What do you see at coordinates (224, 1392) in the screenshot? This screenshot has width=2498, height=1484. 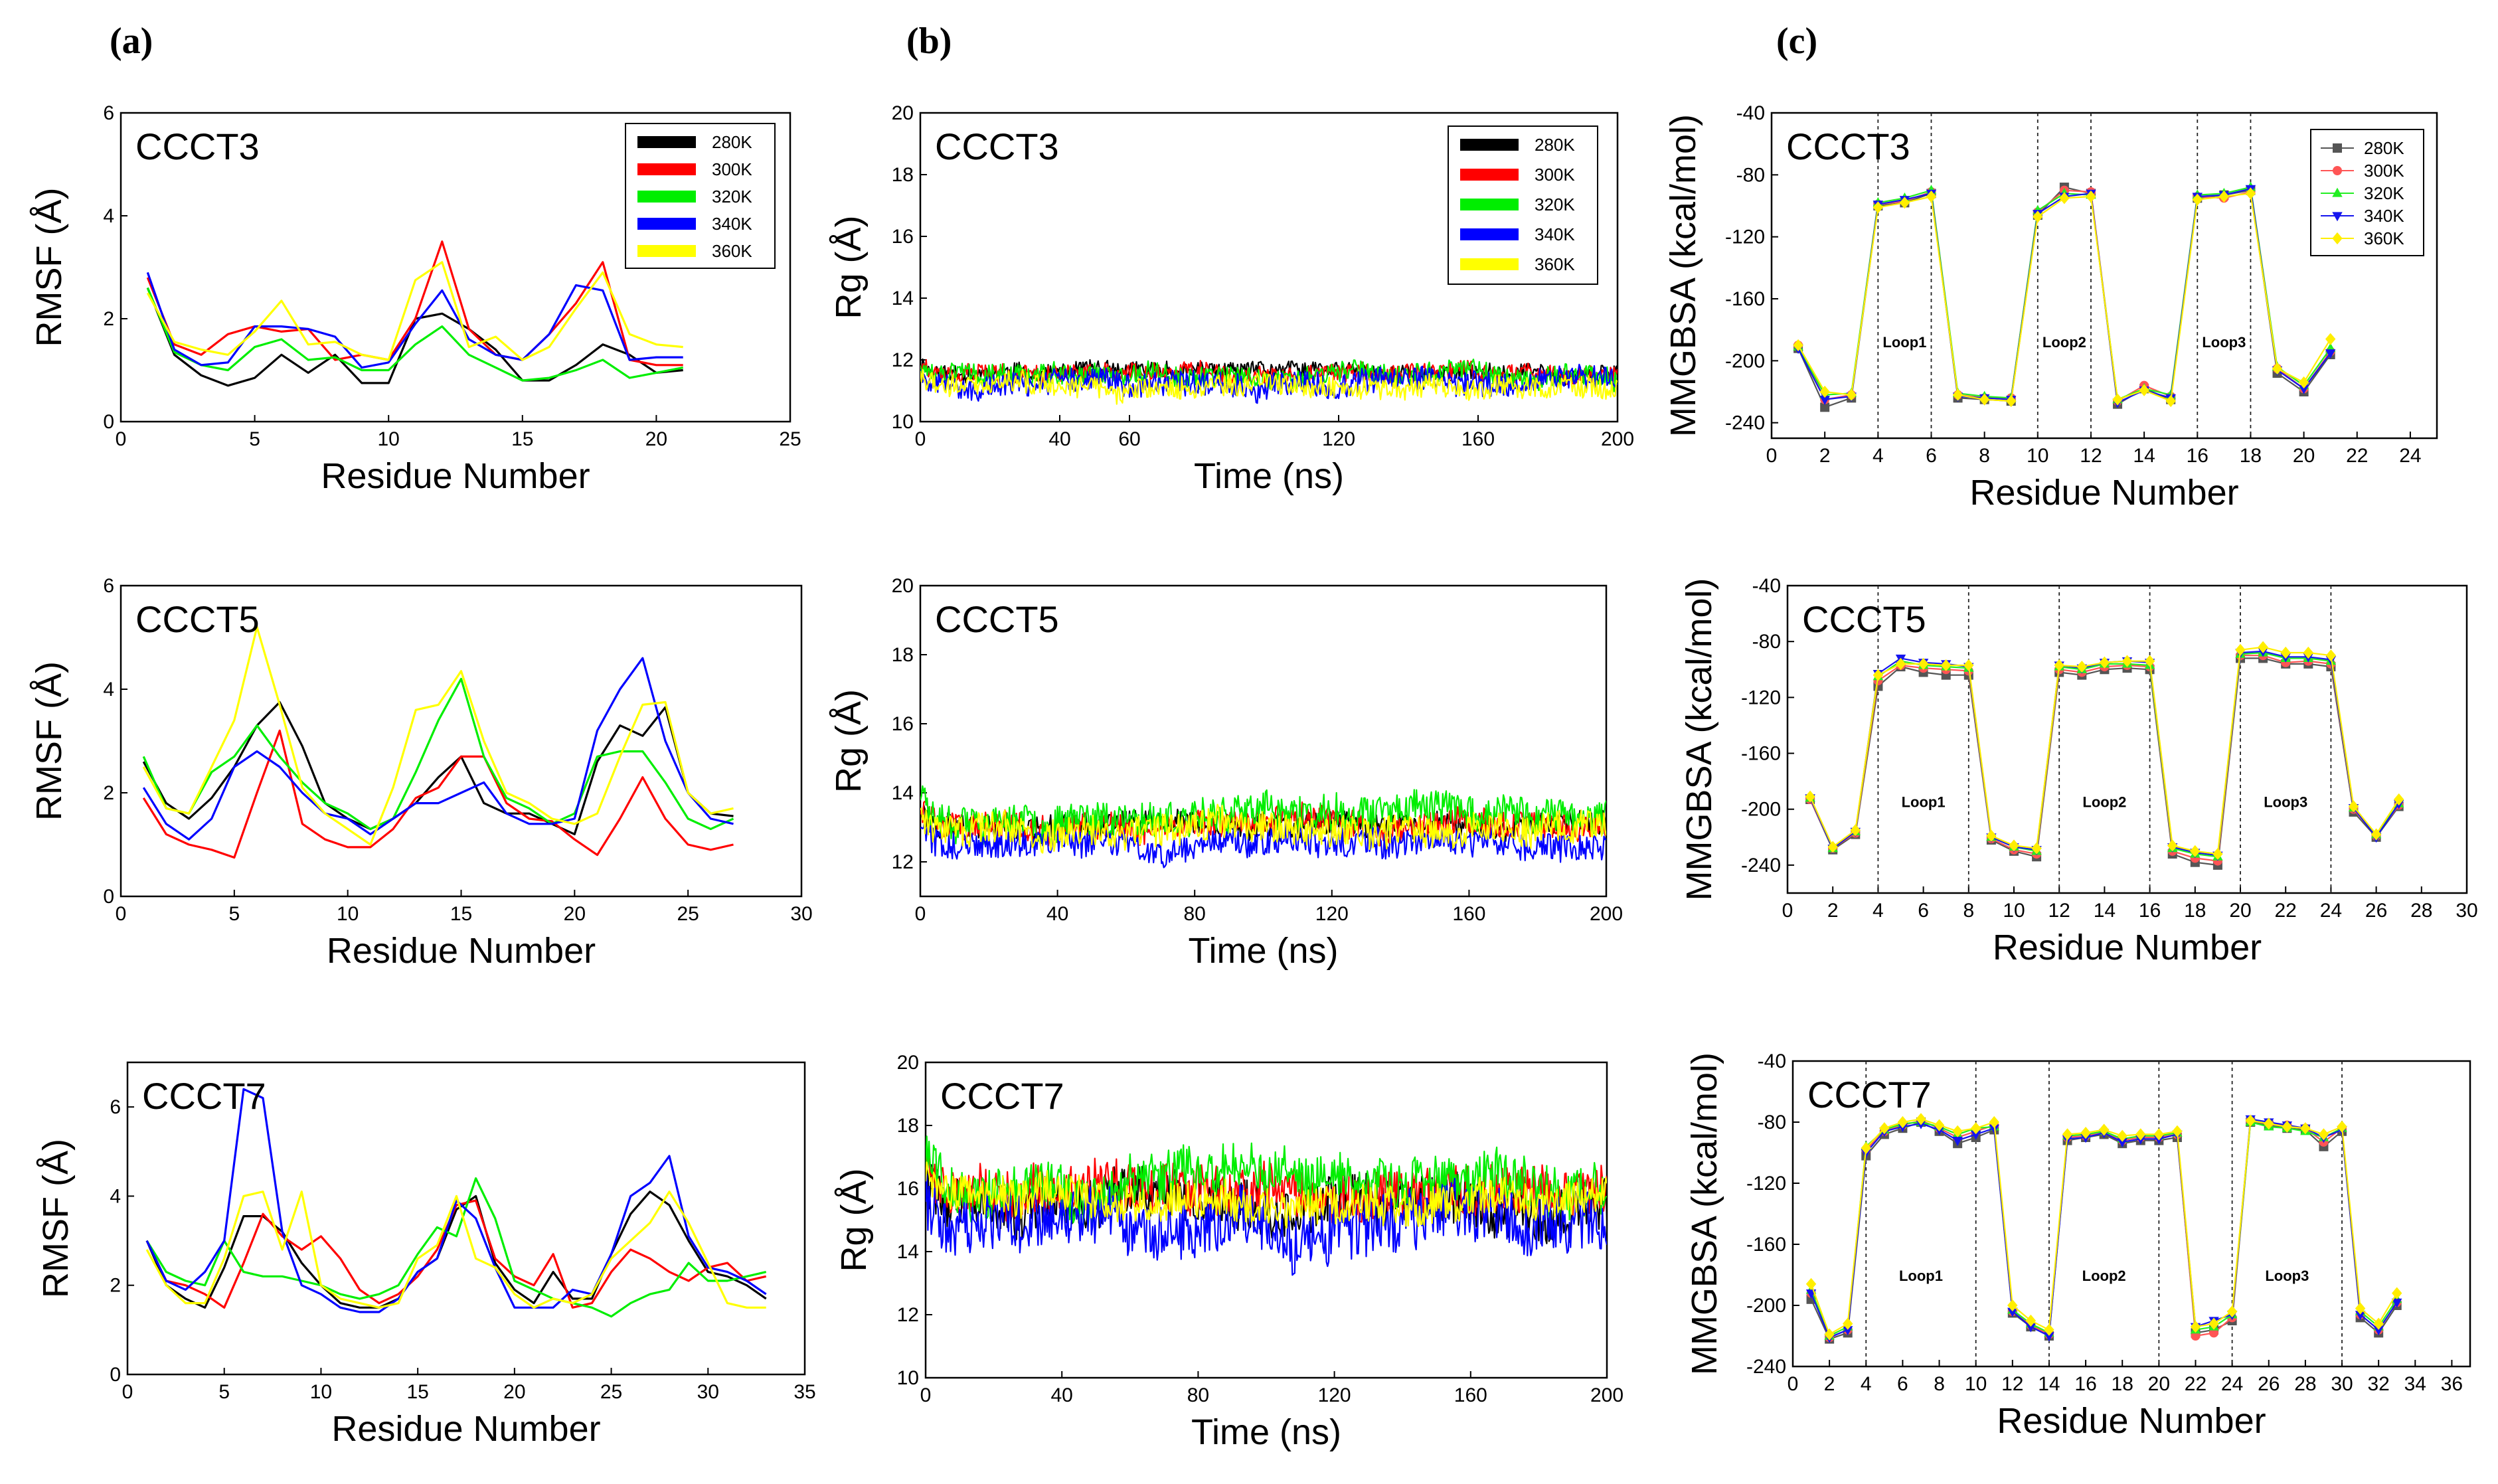 I see `x-tick-label: 5` at bounding box center [224, 1392].